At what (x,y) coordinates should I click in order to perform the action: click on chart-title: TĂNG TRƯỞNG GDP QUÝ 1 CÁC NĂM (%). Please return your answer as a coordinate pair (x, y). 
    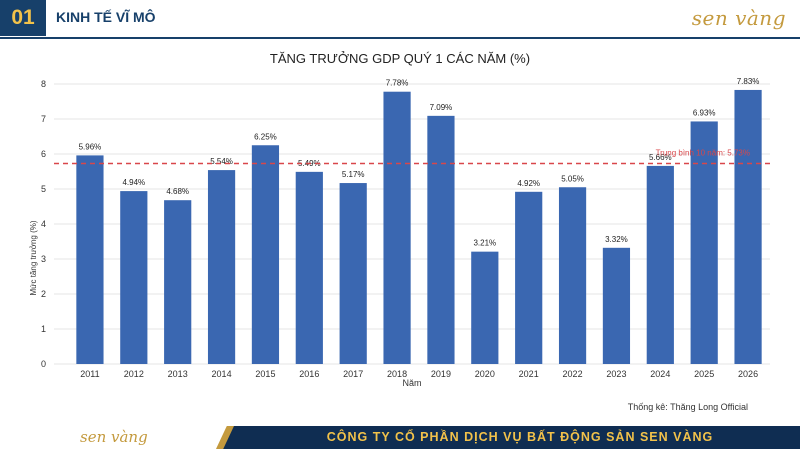
    Looking at the image, I should click on (400, 58).